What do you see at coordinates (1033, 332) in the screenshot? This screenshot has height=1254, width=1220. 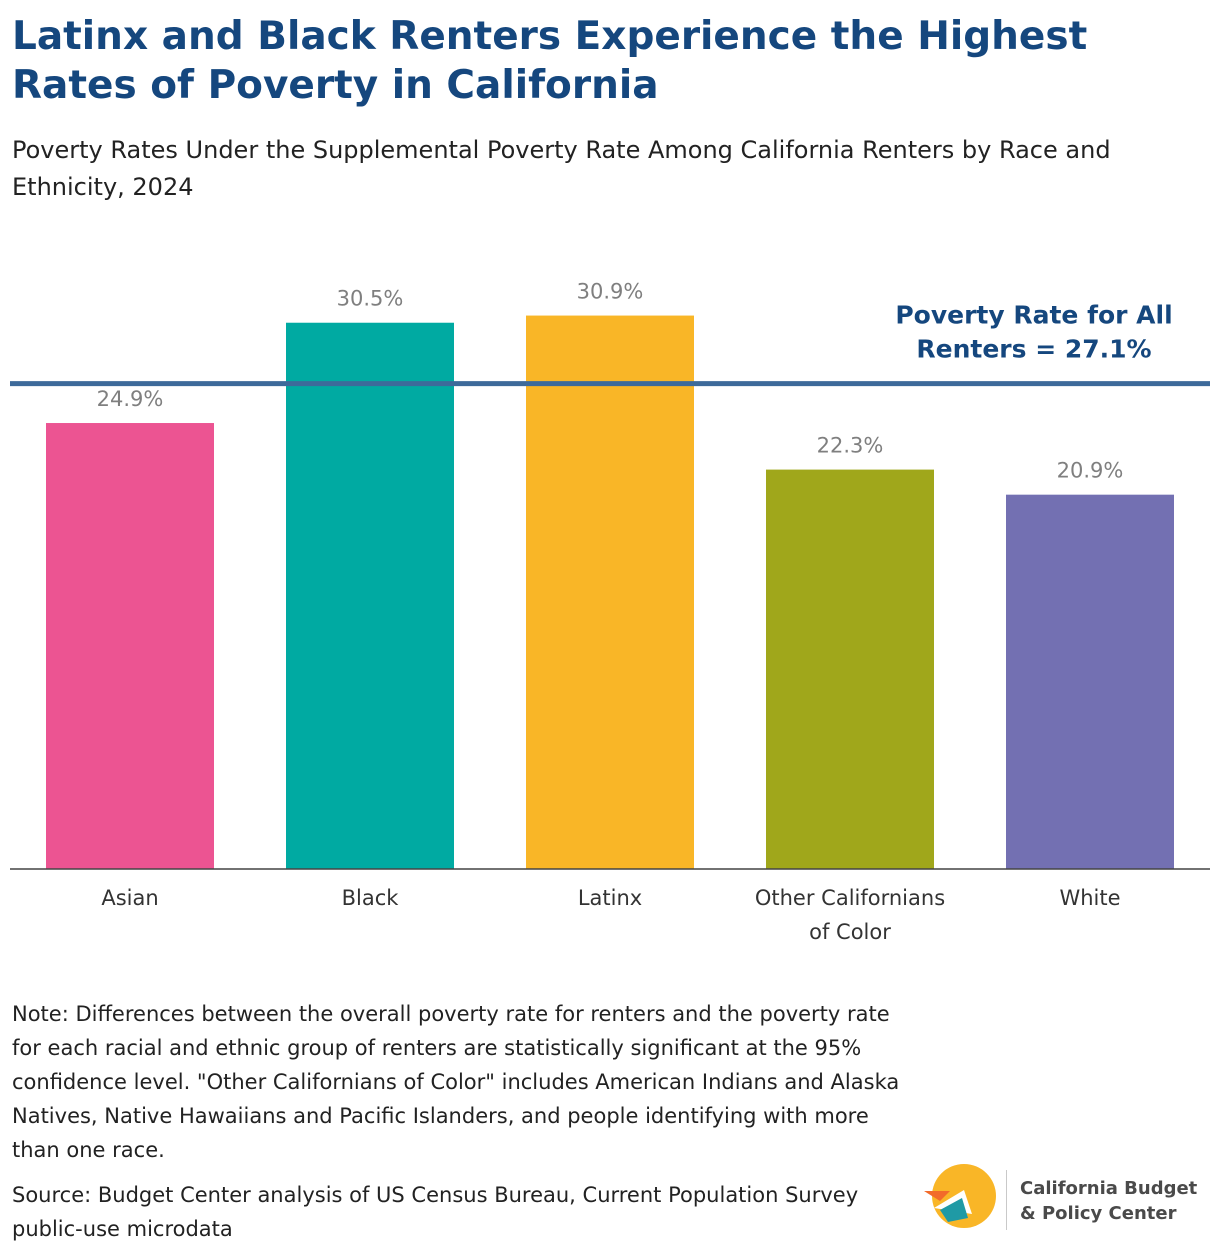 I see `reference-line-label: Poverty Rate for All Renters = 27.1%` at bounding box center [1033, 332].